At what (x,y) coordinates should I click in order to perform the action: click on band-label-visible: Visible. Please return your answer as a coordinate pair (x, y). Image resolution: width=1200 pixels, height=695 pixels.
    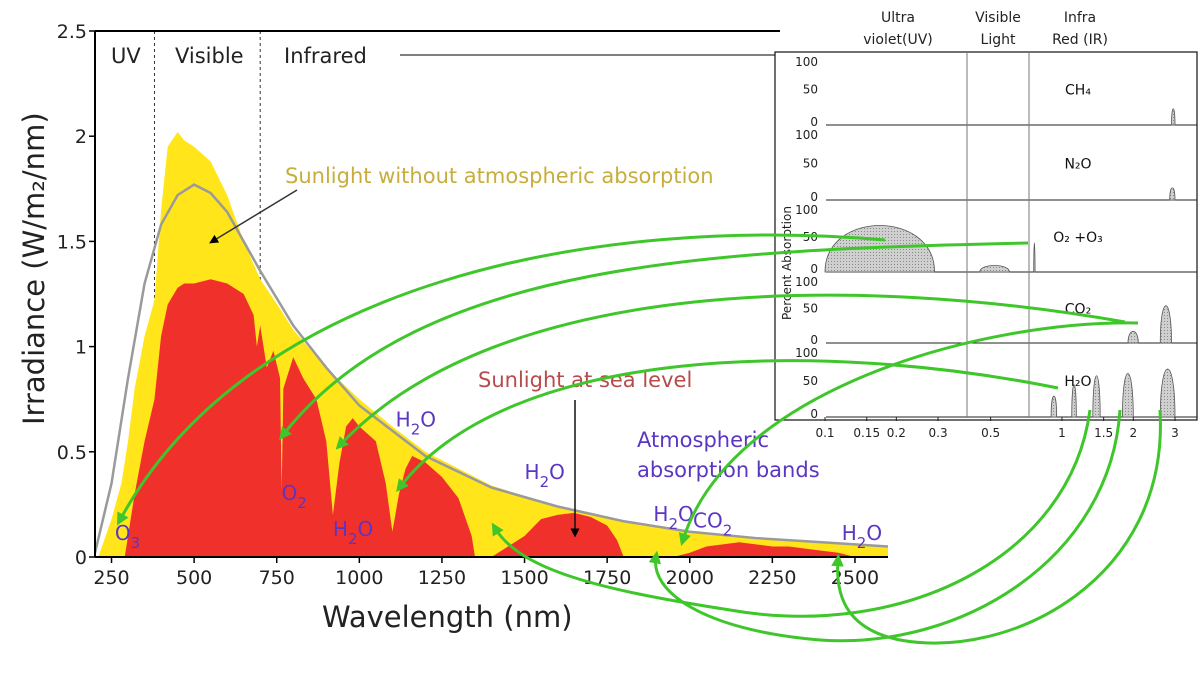
    Looking at the image, I should click on (209, 56).